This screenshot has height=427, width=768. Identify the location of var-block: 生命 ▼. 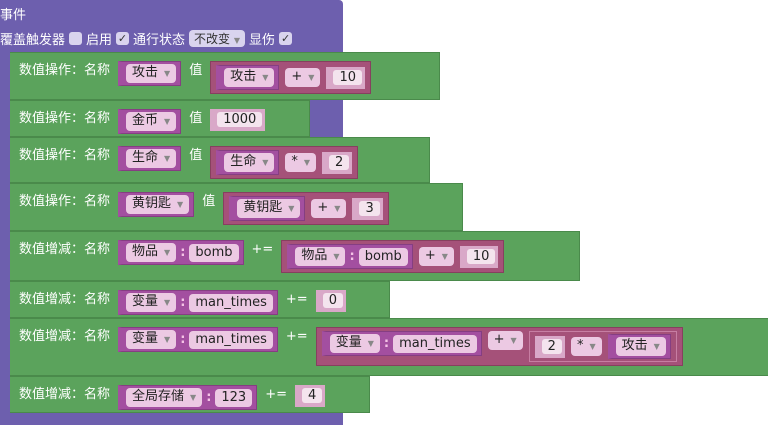
(248, 162).